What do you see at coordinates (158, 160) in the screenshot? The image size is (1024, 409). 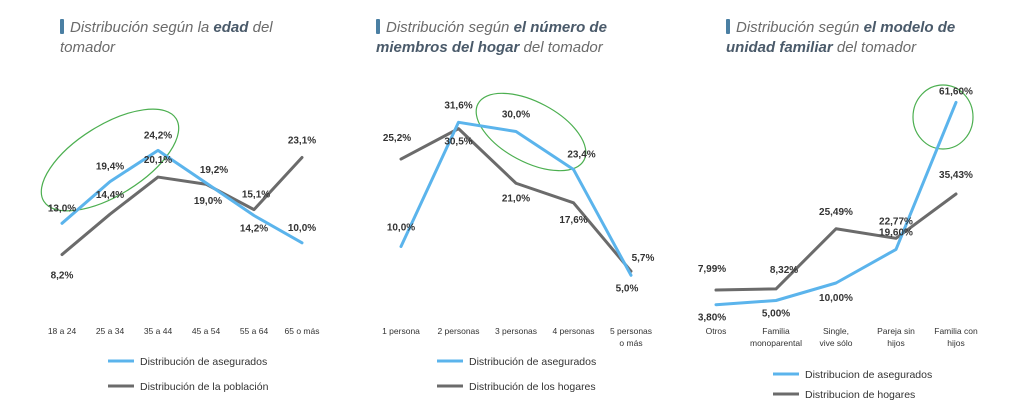 I see `data-label: 20,1%` at bounding box center [158, 160].